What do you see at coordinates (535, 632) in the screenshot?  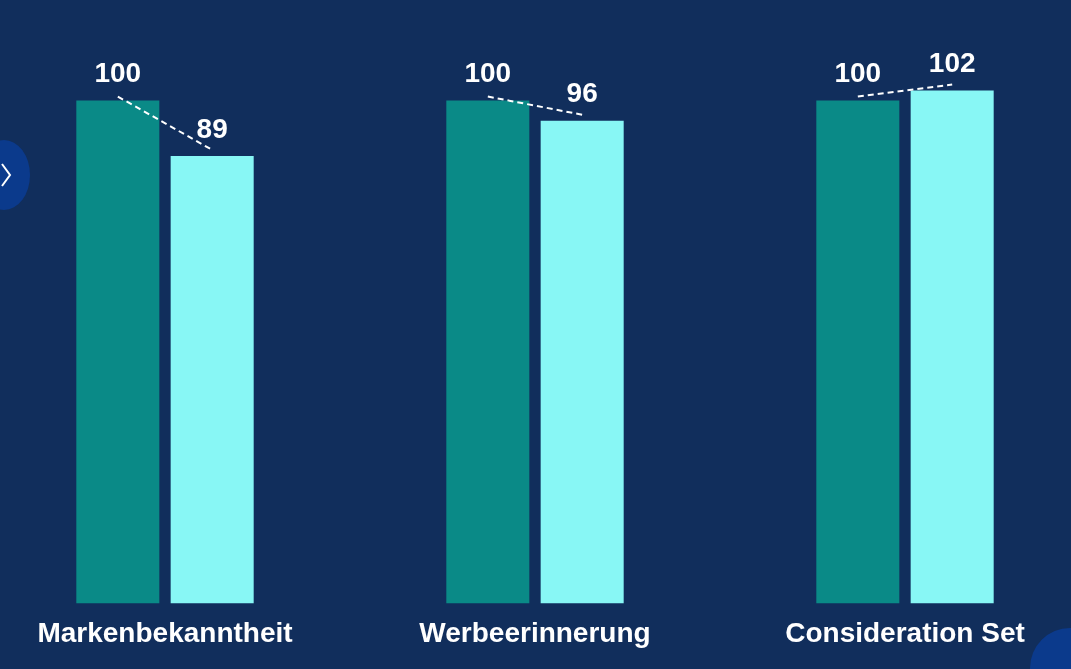 I see `x-tick-label: Werbeerinnerung` at bounding box center [535, 632].